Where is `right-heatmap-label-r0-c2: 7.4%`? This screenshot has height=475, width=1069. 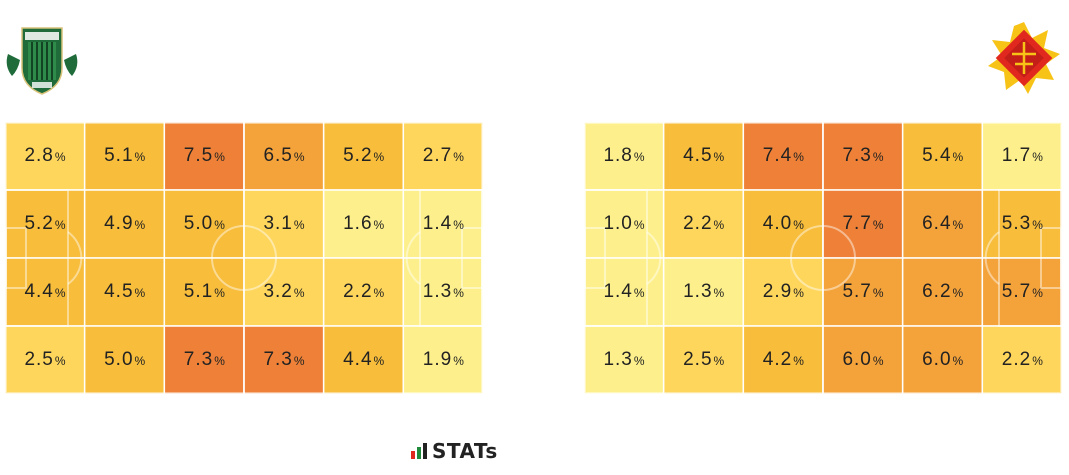 right-heatmap-label-r0-c2: 7.4% is located at coordinates (783, 155).